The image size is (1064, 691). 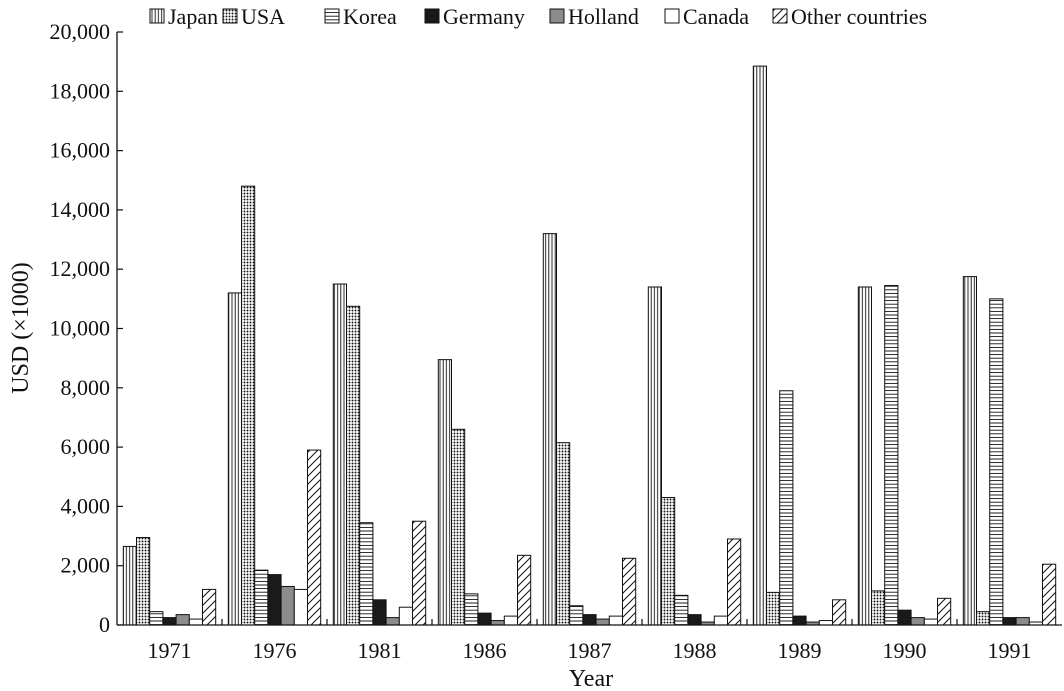 What do you see at coordinates (734, 582) in the screenshot?
I see `bar-other-countries-1988` at bounding box center [734, 582].